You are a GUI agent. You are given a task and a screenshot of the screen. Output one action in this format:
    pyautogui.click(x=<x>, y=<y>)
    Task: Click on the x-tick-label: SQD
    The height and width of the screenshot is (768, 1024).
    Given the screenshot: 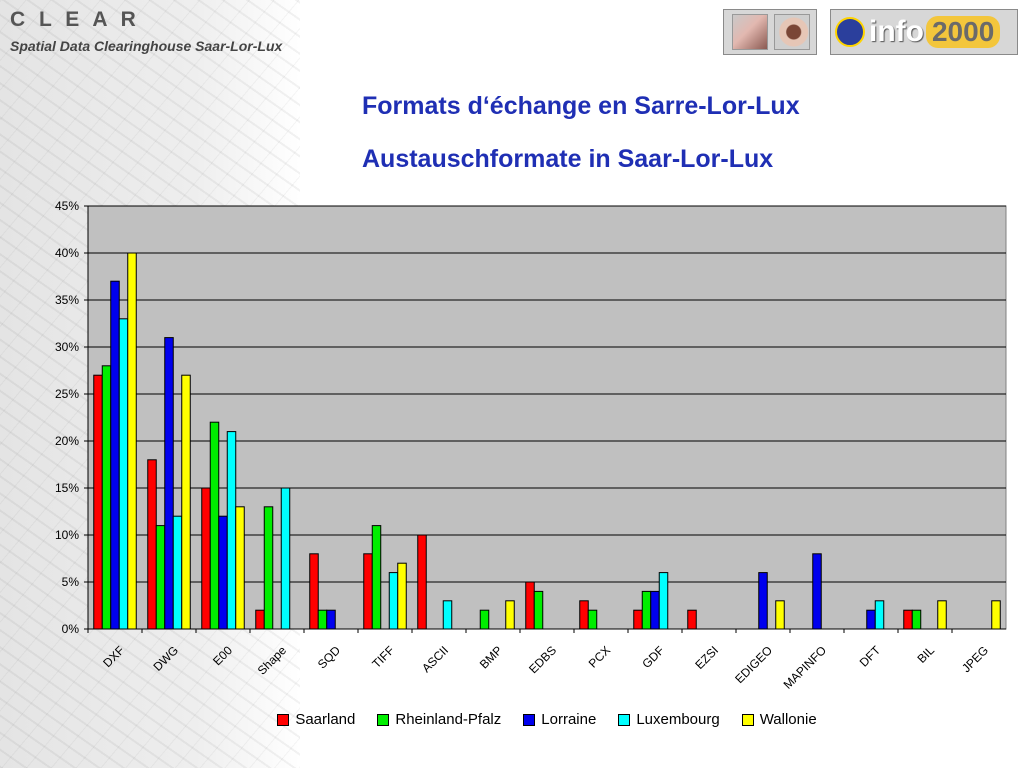 What is the action you would take?
    pyautogui.click(x=329, y=657)
    